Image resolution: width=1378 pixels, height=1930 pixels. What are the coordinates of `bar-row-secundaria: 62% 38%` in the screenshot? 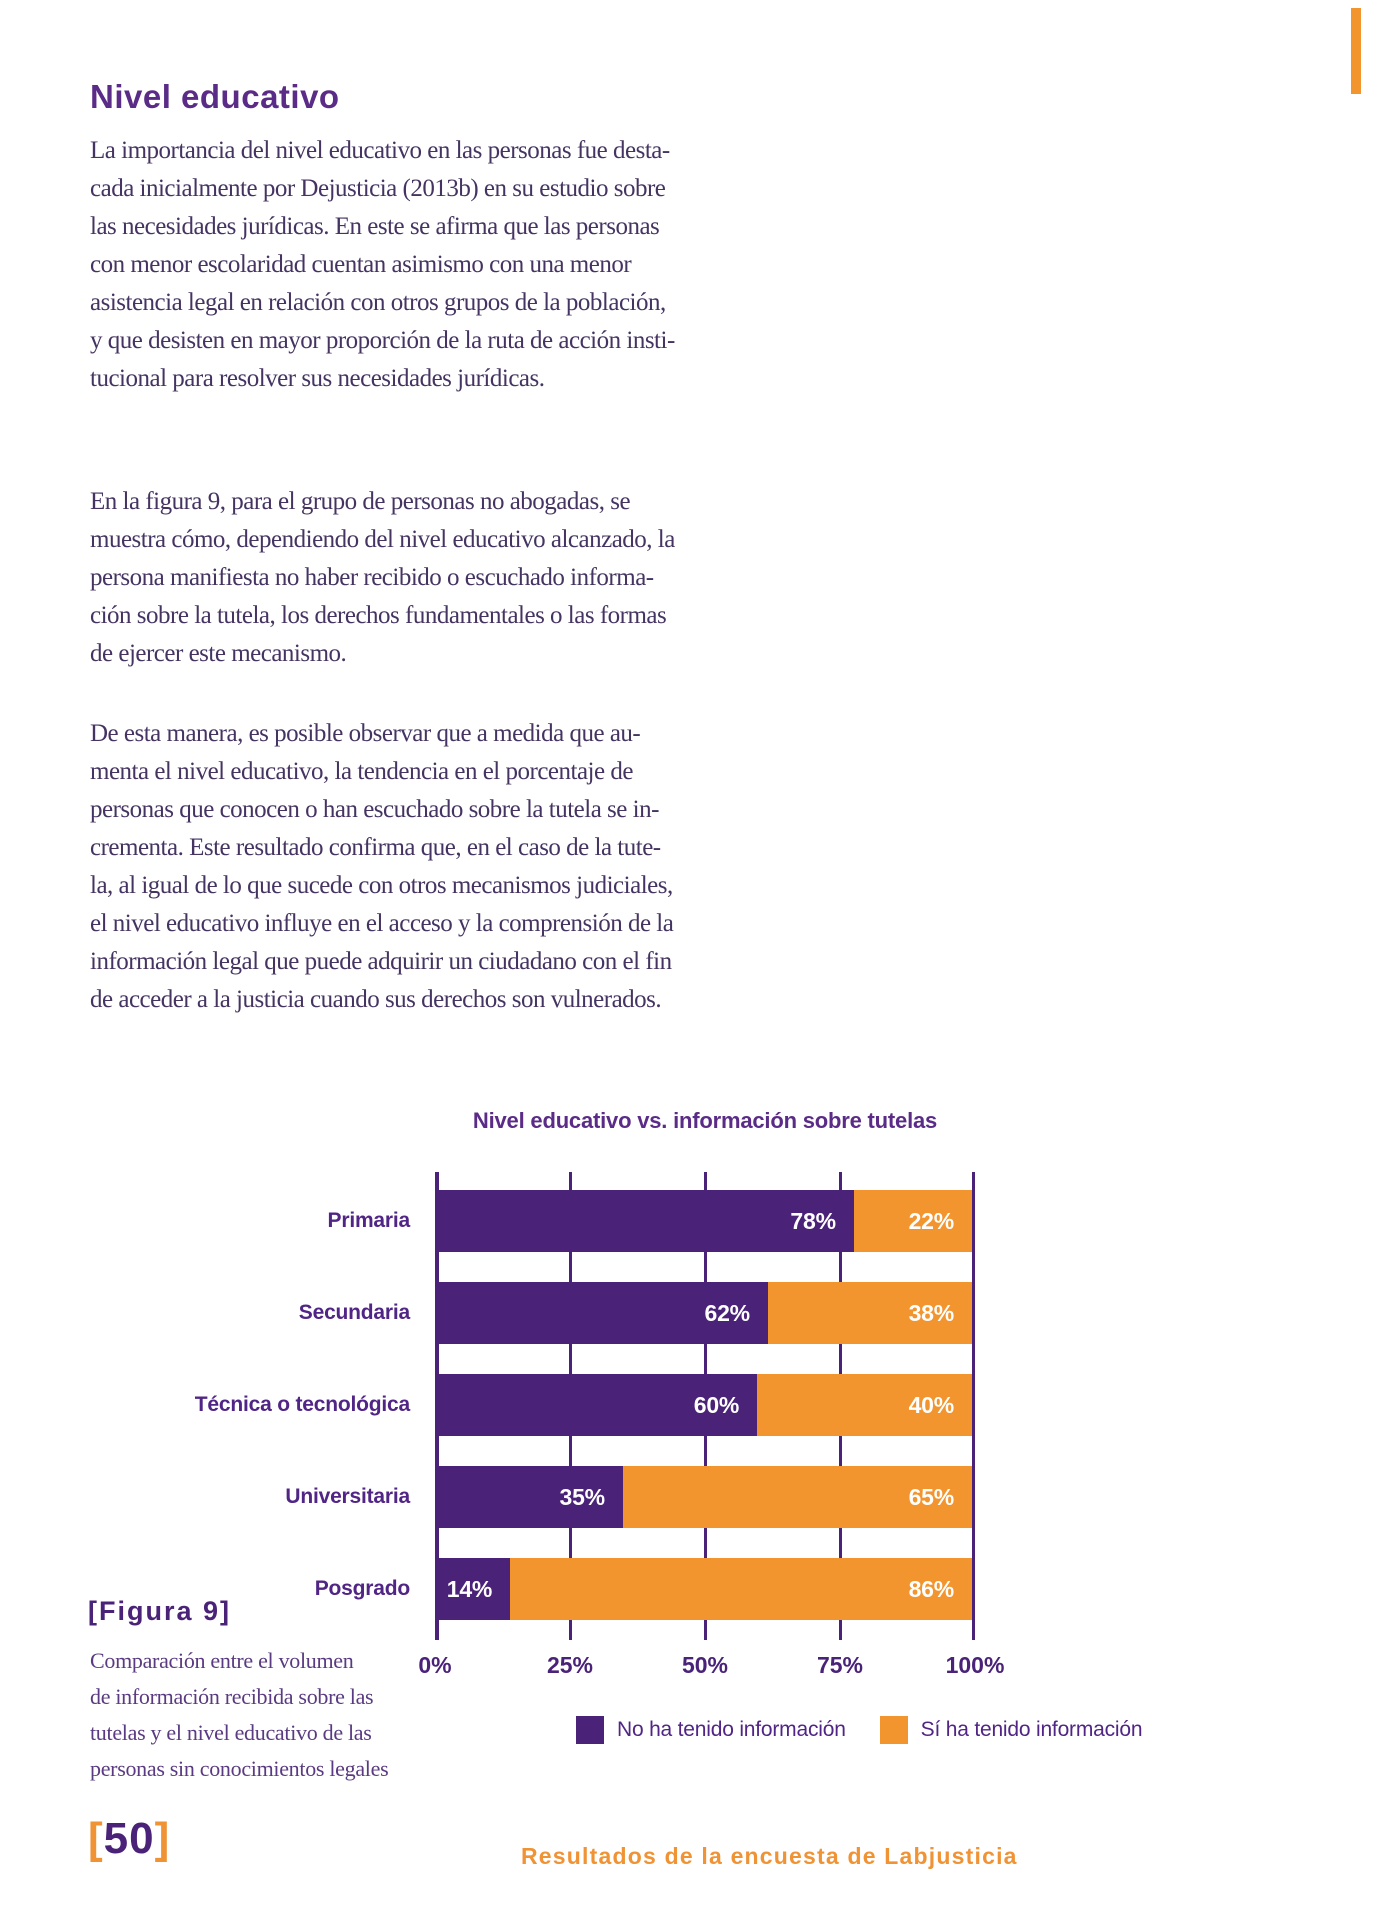 It's located at (703, 1313).